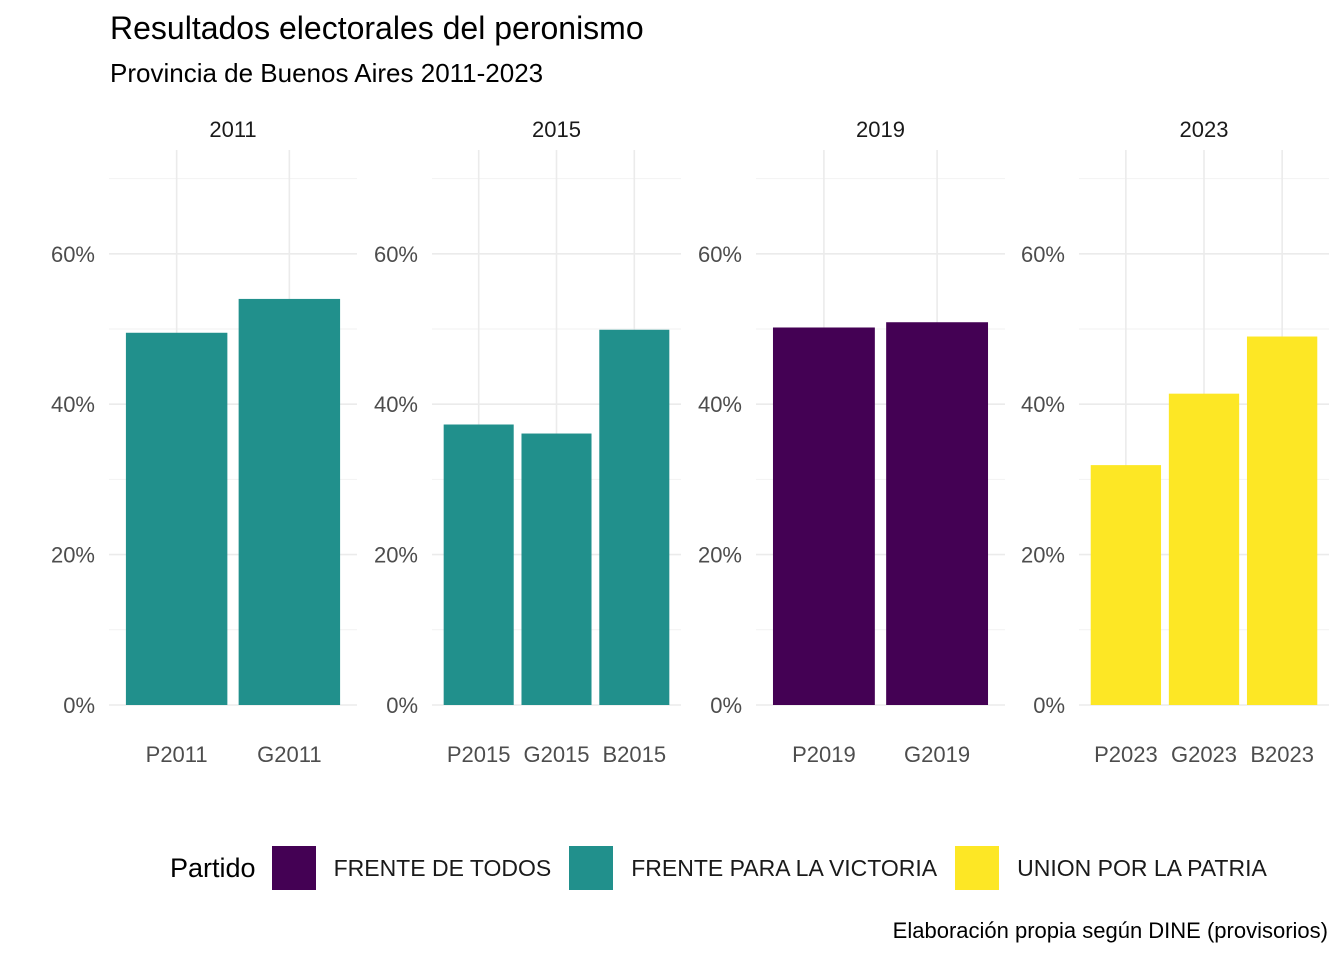  I want to click on x-tick-label: G2019, so click(937, 754).